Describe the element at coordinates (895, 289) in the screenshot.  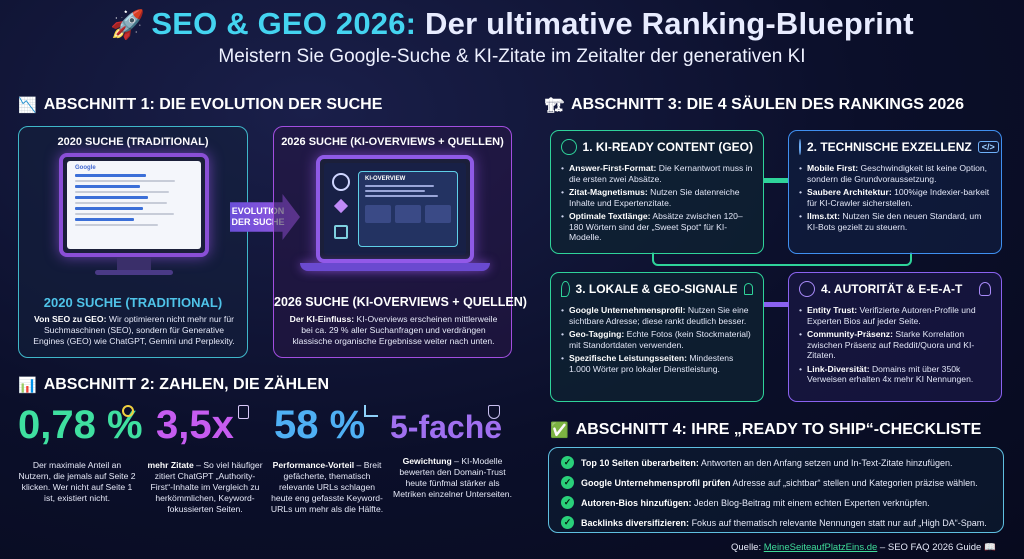
I see `pillar-4-title: 4. AUTORITÄT & E-E-A-T` at that location.